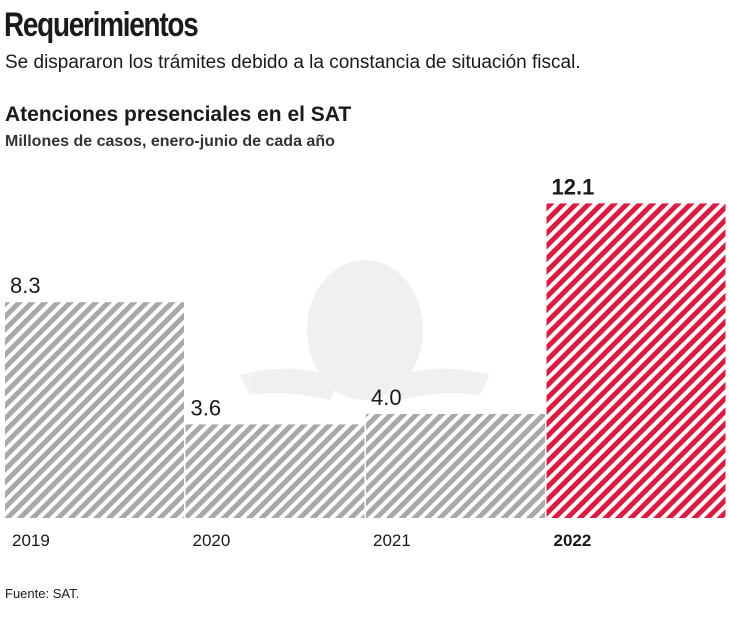 Image resolution: width=729 pixels, height=620 pixels. I want to click on bar-2019, so click(94, 410).